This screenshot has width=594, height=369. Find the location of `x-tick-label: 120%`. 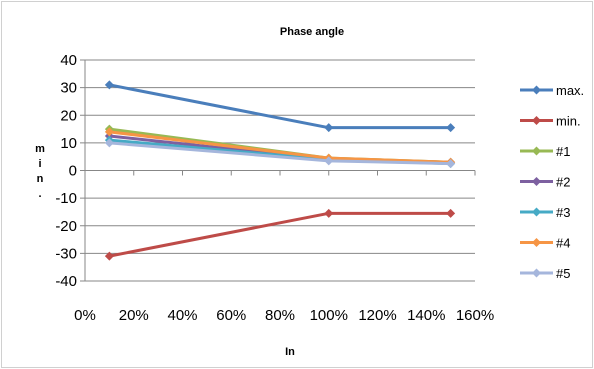

x-tick-label: 120% is located at coordinates (377, 315).